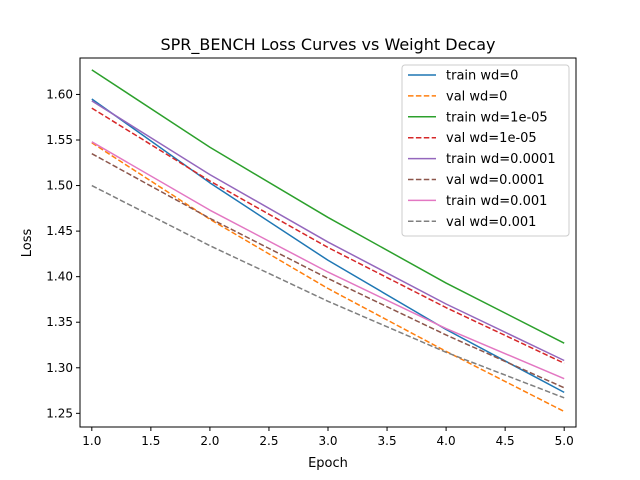  I want to click on x-axis-label: Epoch, so click(328, 463).